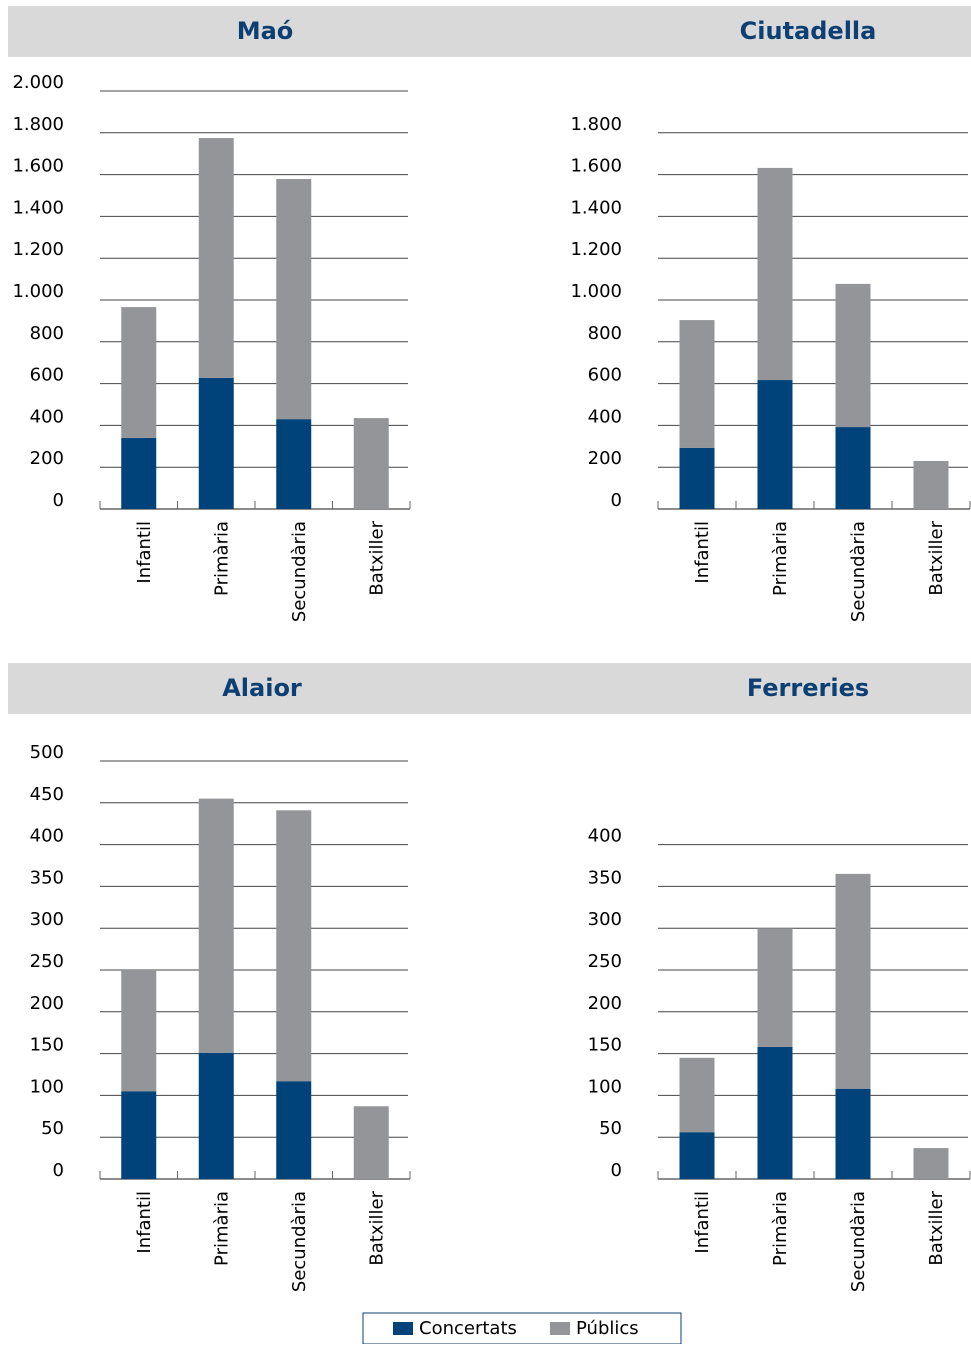 The image size is (971, 1348). What do you see at coordinates (47, 752) in the screenshot?
I see `y-tick-label: 500` at bounding box center [47, 752].